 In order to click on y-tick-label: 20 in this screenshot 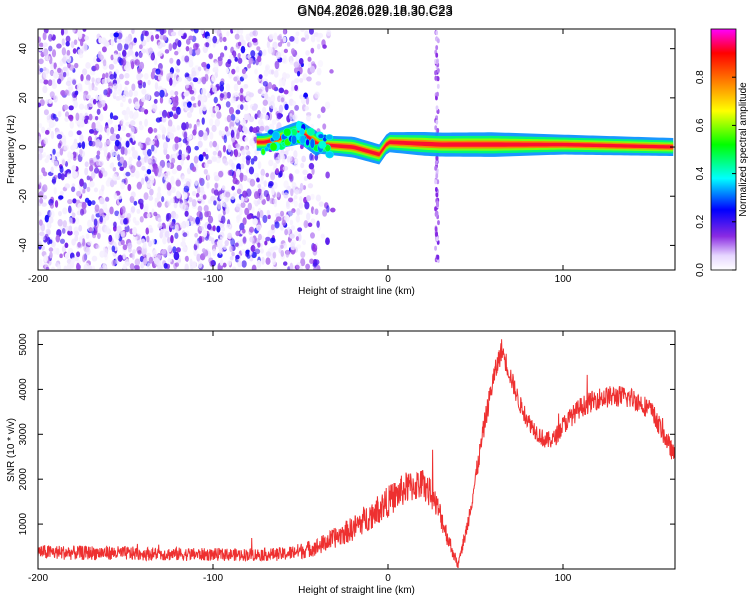, I will do `click(23, 98)`.